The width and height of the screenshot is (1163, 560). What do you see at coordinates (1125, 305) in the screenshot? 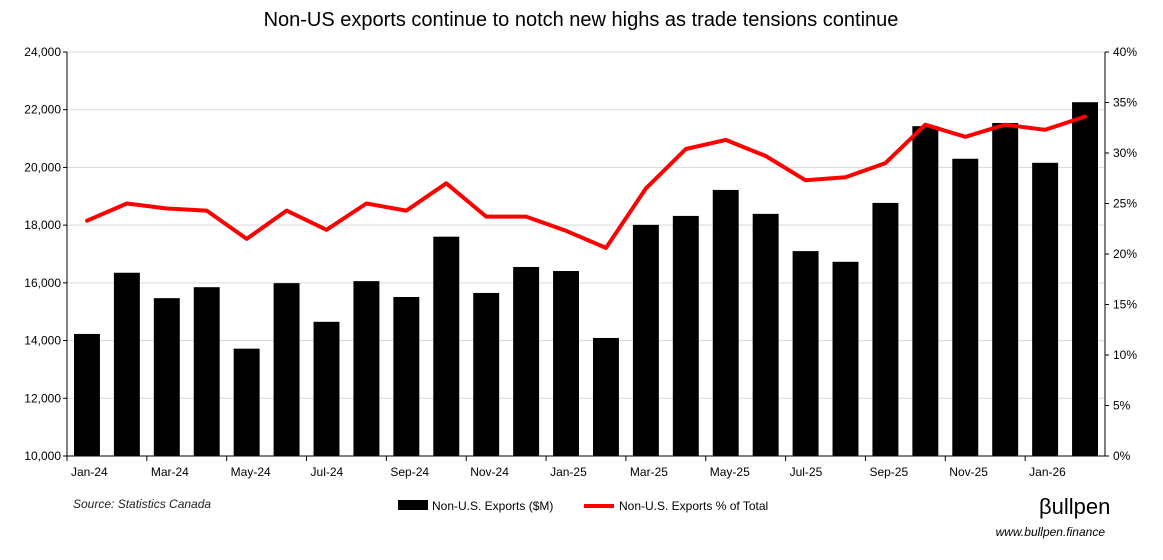
I see `y-right-tick-label: 15%` at bounding box center [1125, 305].